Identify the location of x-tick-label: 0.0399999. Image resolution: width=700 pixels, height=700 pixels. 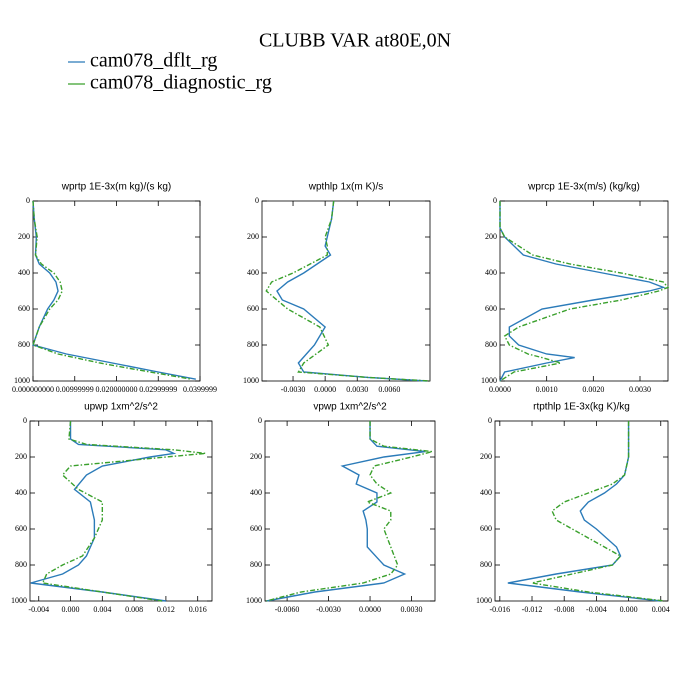
(200, 389).